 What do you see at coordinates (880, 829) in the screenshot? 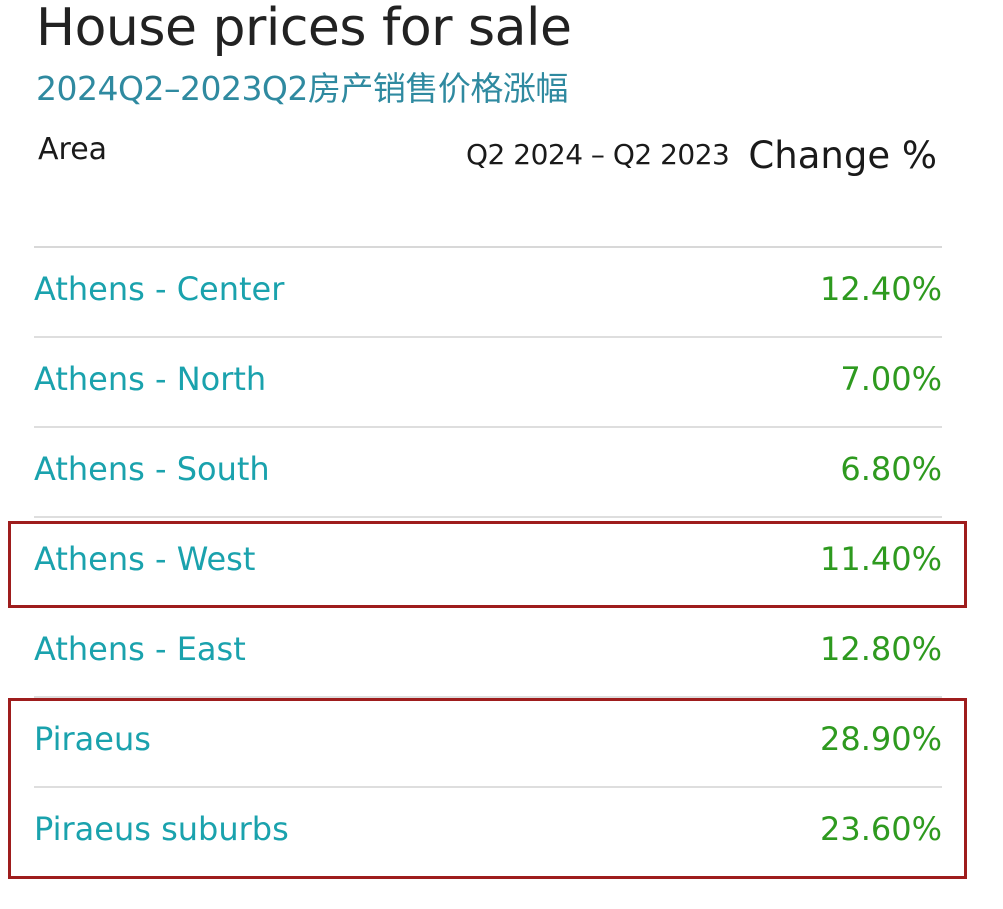
I see `row-change-value: 23.60%` at bounding box center [880, 829].